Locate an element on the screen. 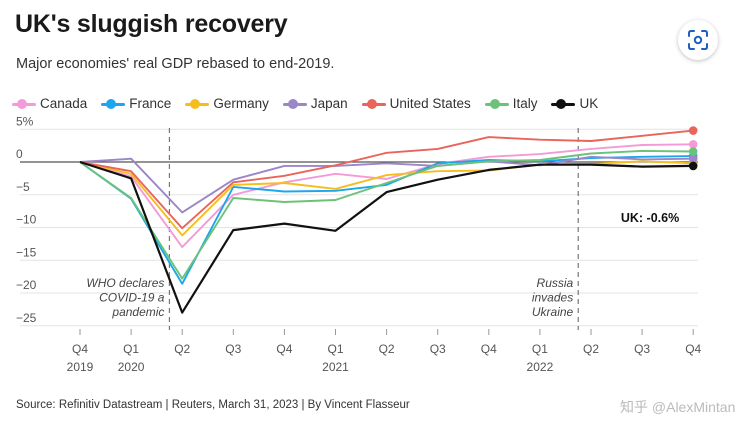 Image resolution: width=749 pixels, height=437 pixels. legend-label: Germany is located at coordinates (241, 103).